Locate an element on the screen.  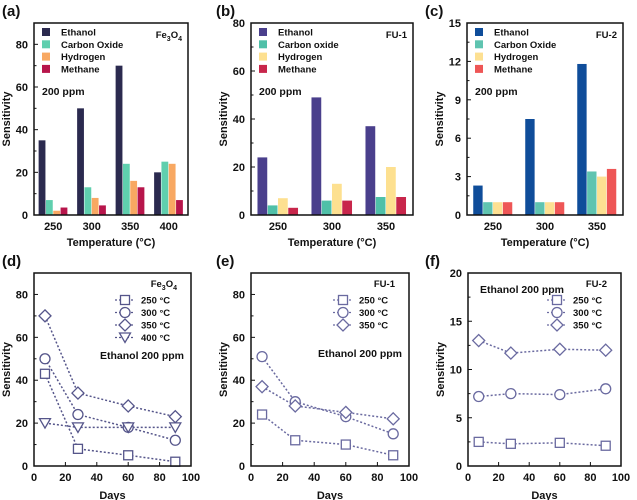
material-label: FU-1 is located at coordinates (397, 35).